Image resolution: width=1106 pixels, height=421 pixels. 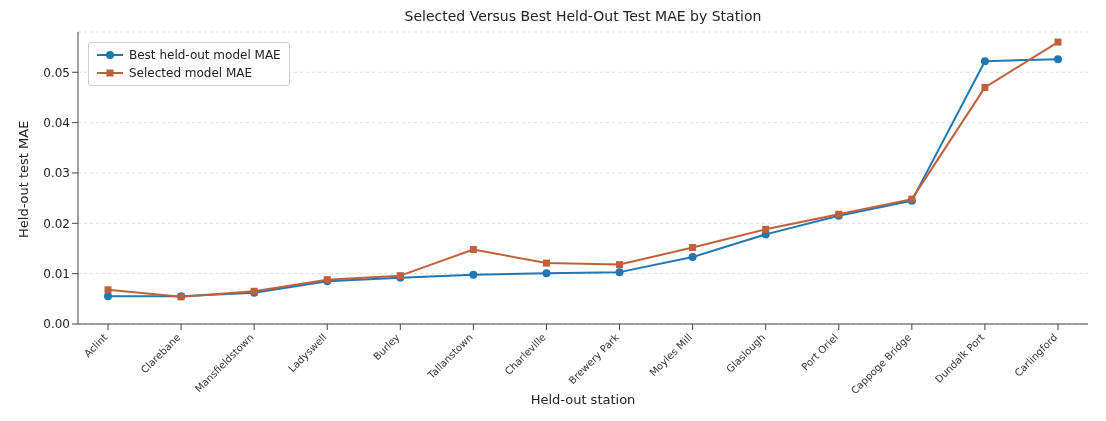 What do you see at coordinates (23, 179) in the screenshot?
I see `y-axis-title: Held-out test MAE` at bounding box center [23, 179].